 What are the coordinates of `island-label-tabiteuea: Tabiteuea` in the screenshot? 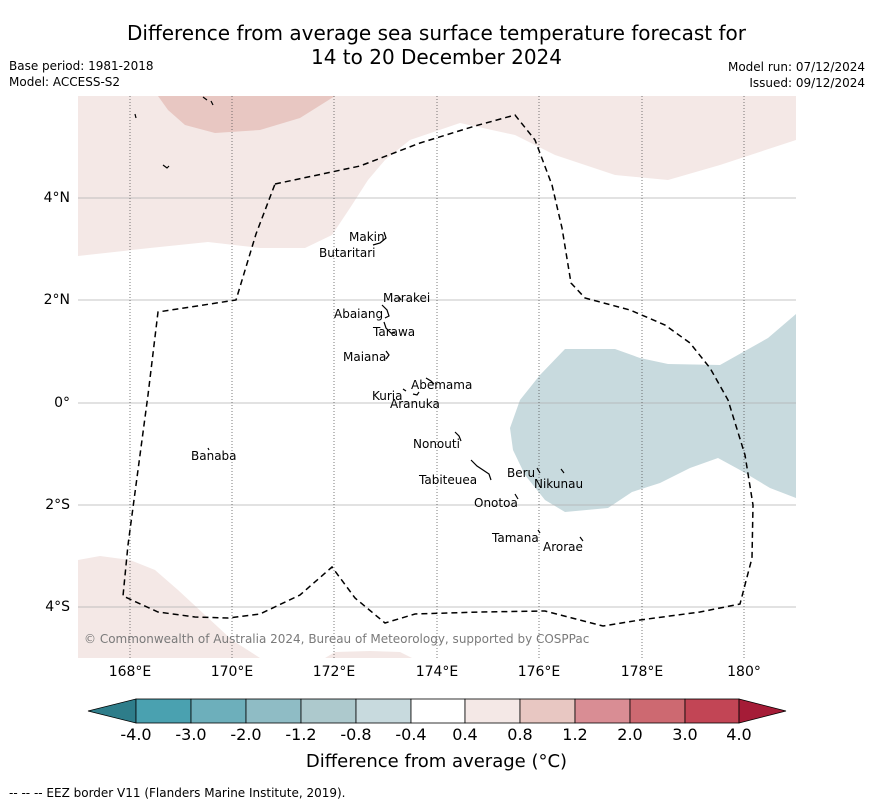 It's located at (447, 480).